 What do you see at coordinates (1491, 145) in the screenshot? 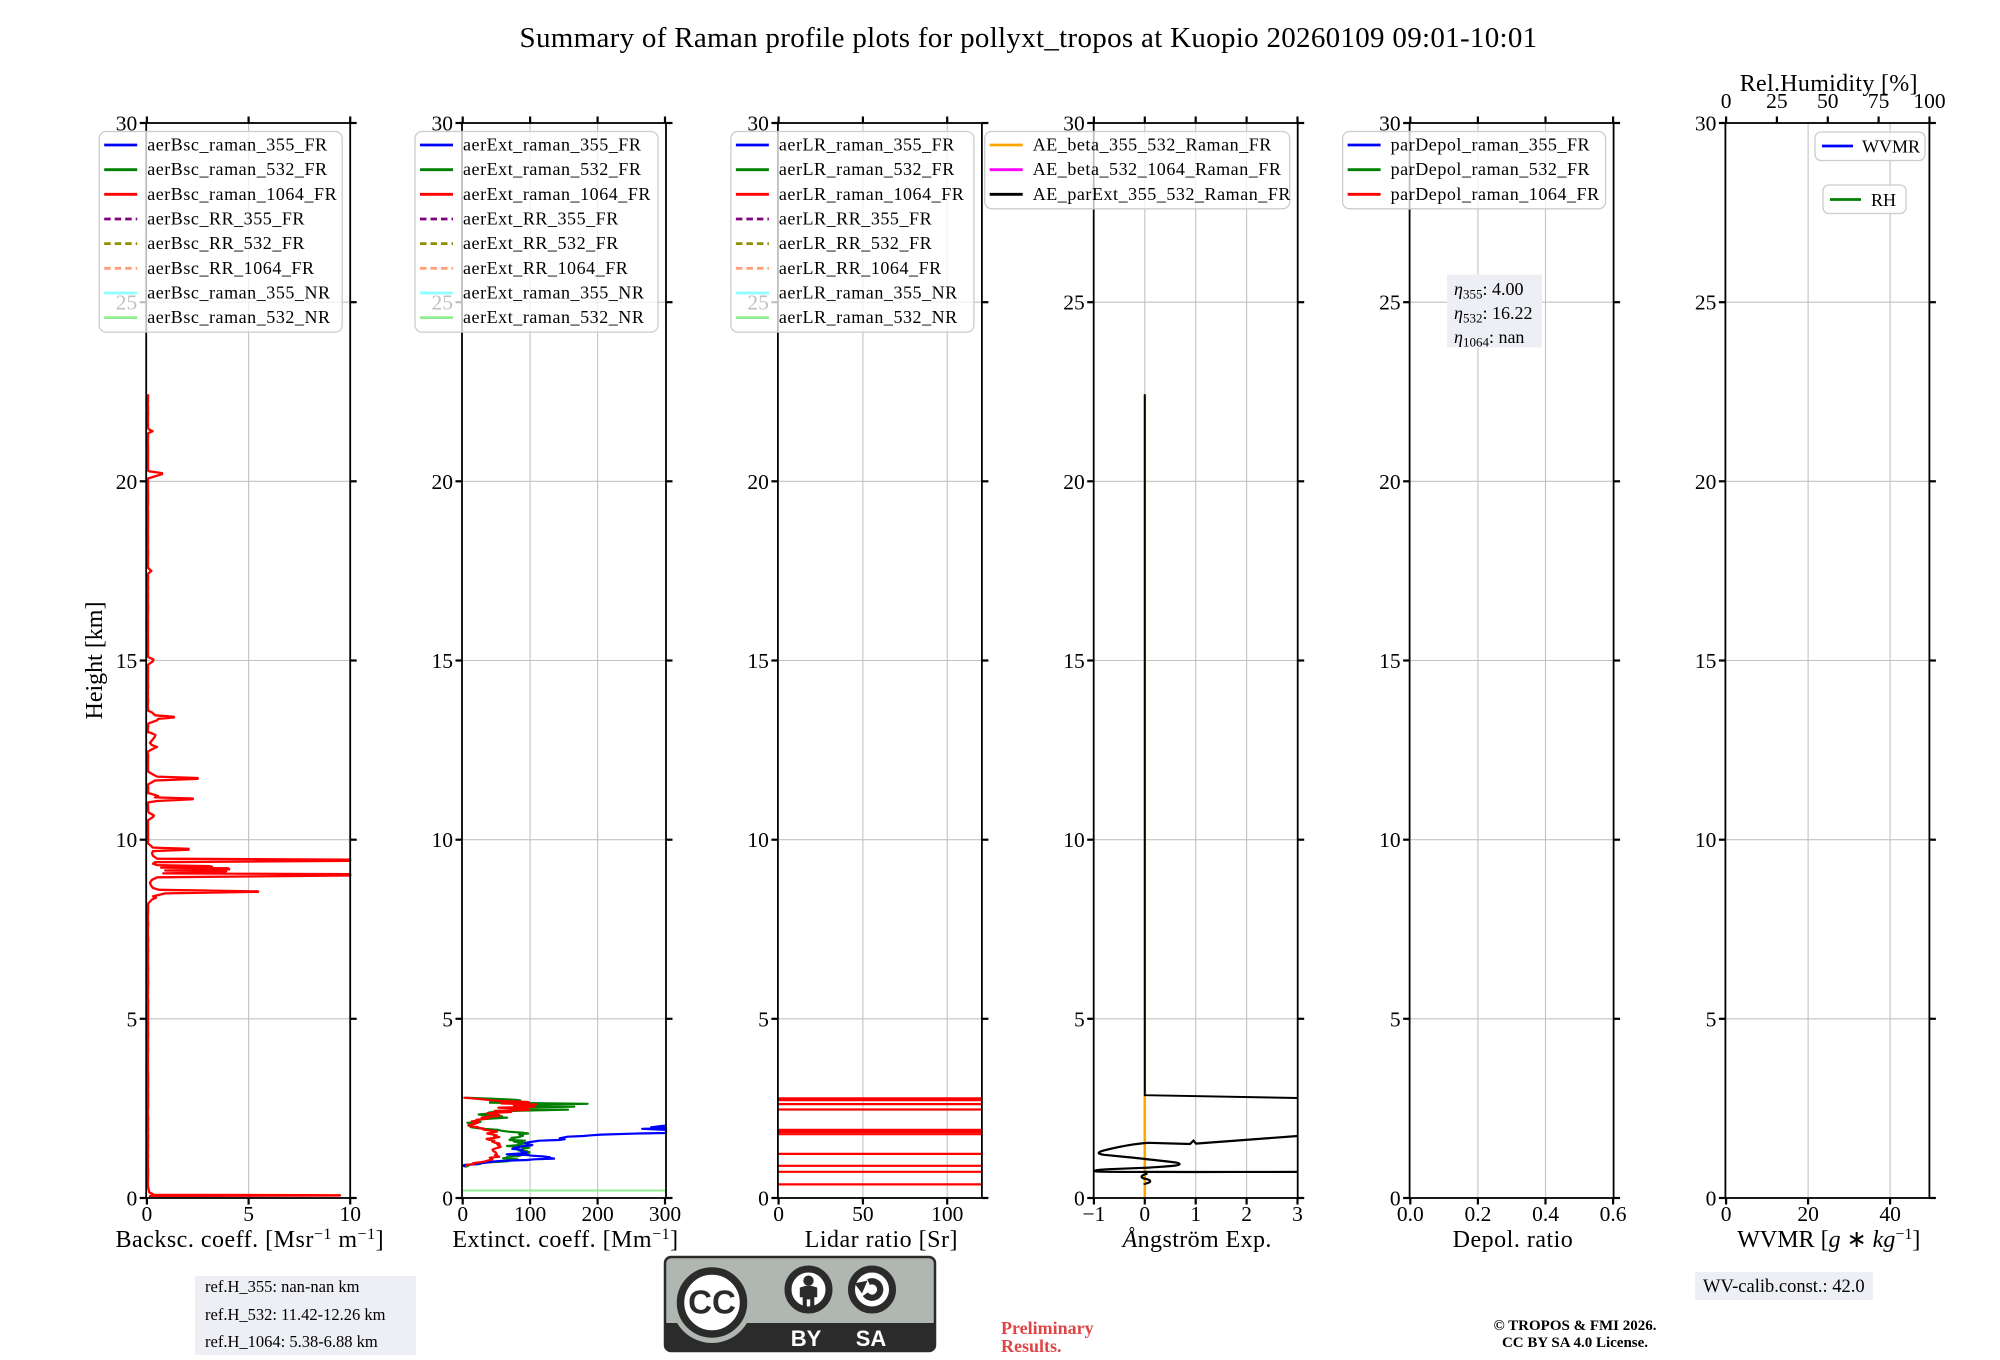
I see `svg-text: parDepol_raman_355_FR` at bounding box center [1491, 145].